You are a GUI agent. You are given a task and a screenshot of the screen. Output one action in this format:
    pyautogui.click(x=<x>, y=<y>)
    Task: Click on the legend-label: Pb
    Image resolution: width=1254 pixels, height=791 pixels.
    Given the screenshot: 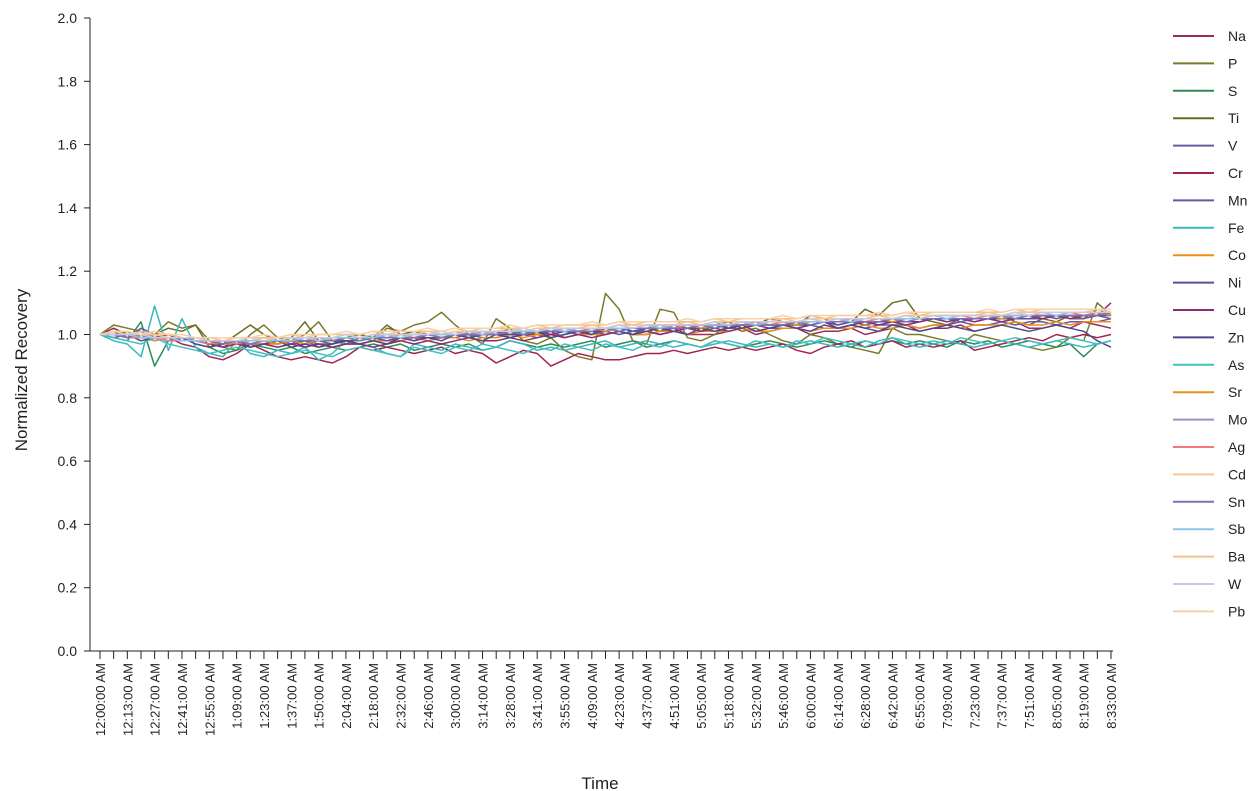 What is the action you would take?
    pyautogui.click(x=1236, y=611)
    